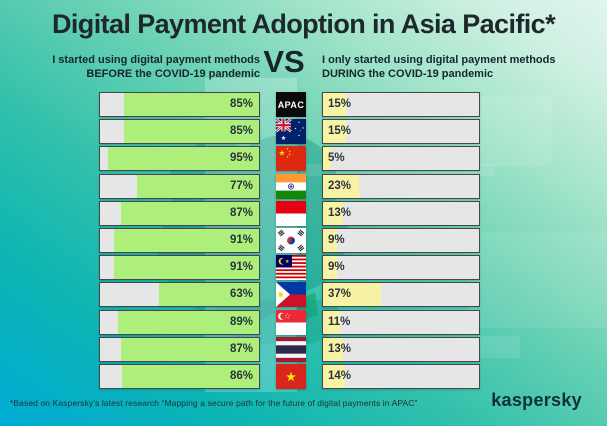  Describe the element at coordinates (536, 400) in the screenshot. I see `kaspersky-logo: kaspersky` at that location.